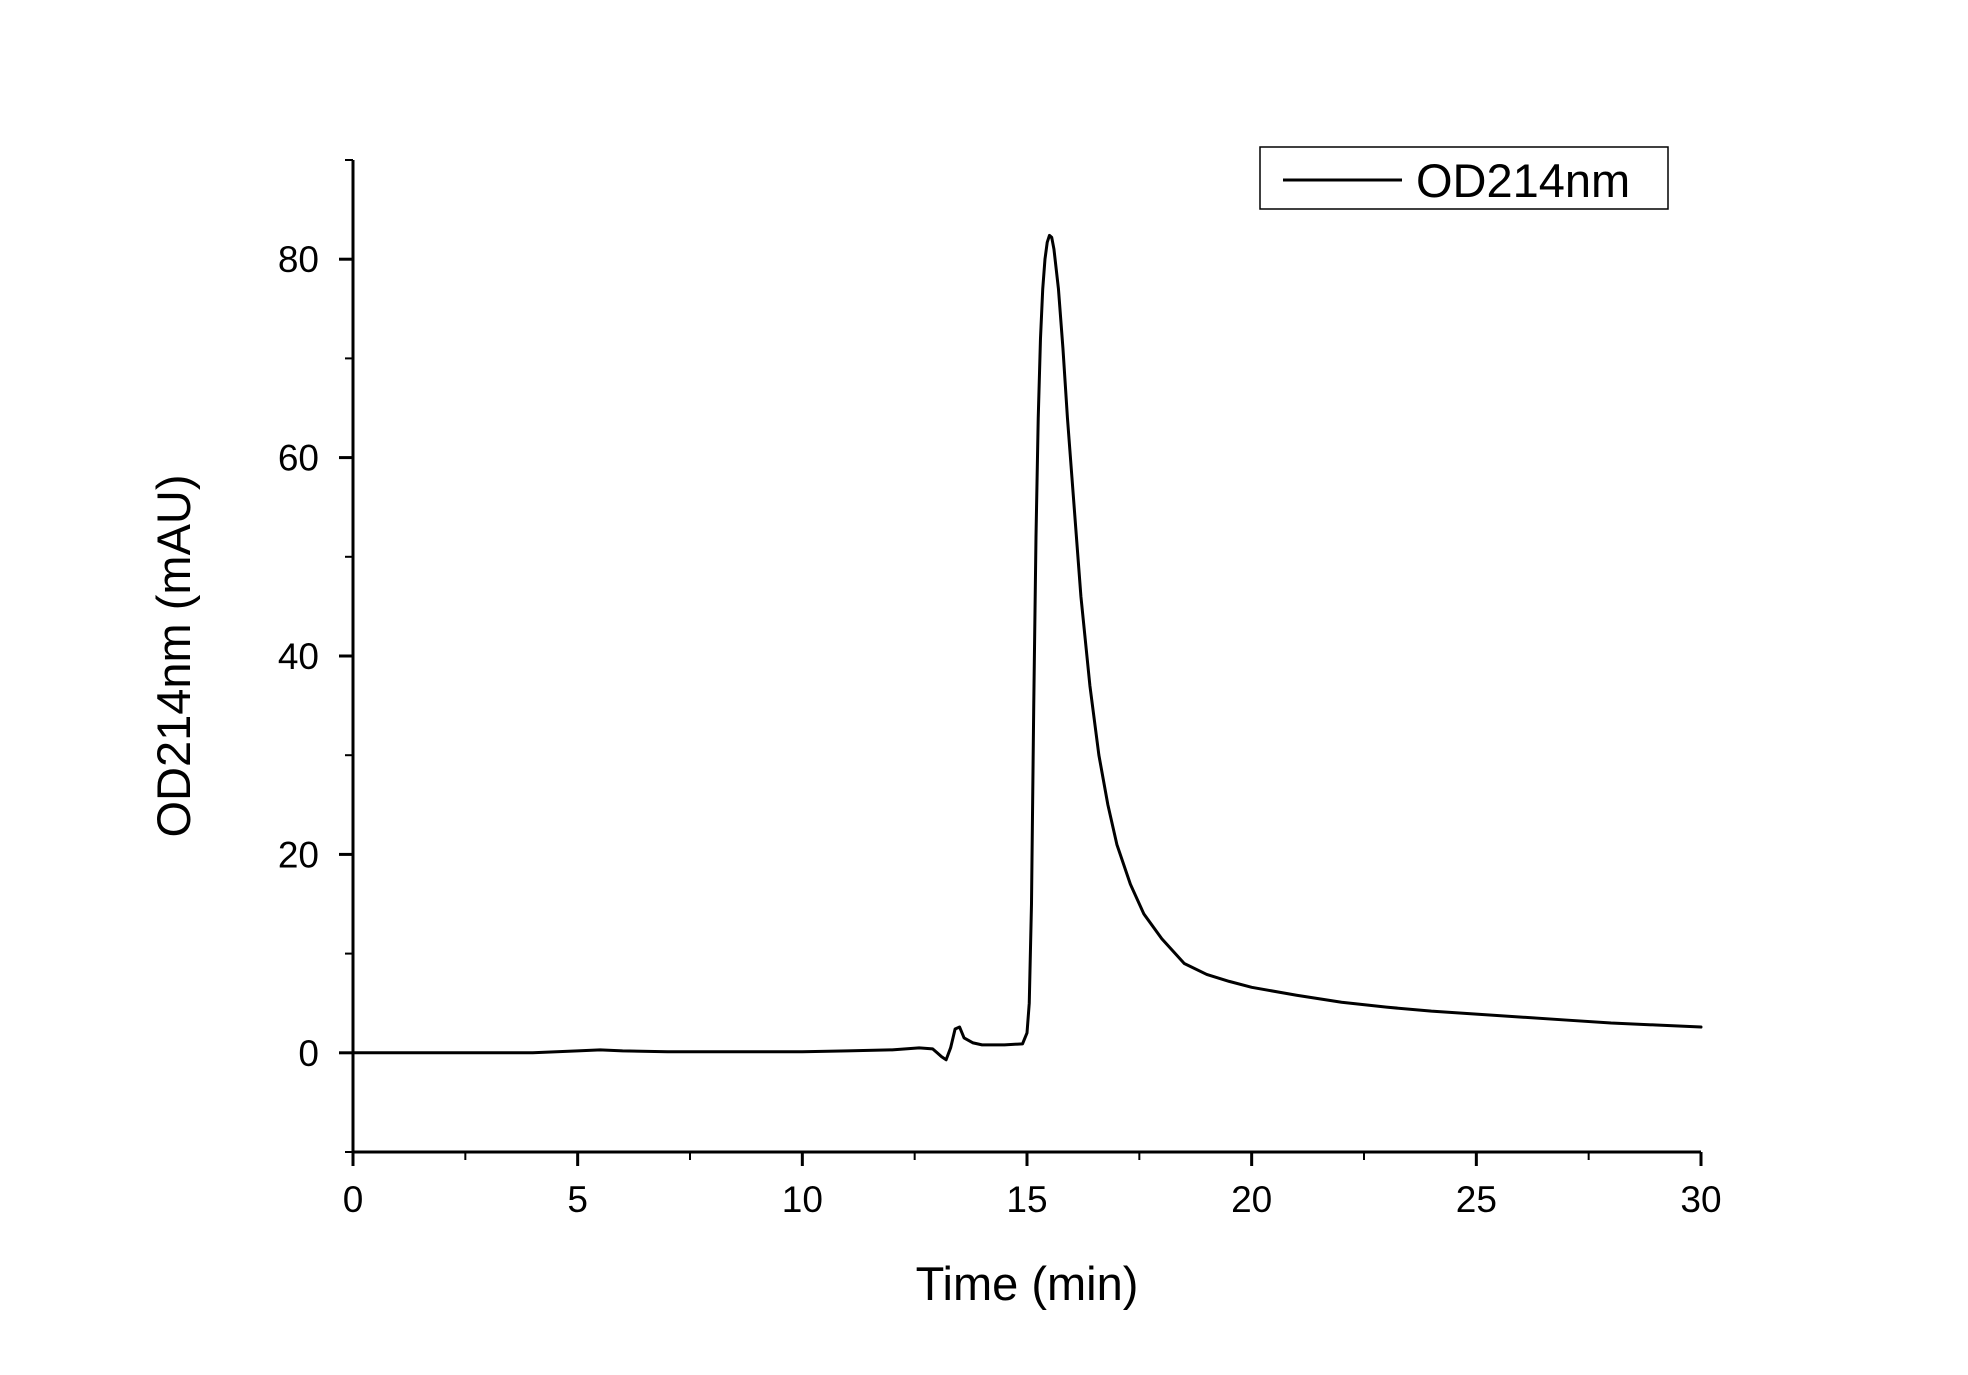  I want to click on x-tick-label: 15, so click(1026, 1199).